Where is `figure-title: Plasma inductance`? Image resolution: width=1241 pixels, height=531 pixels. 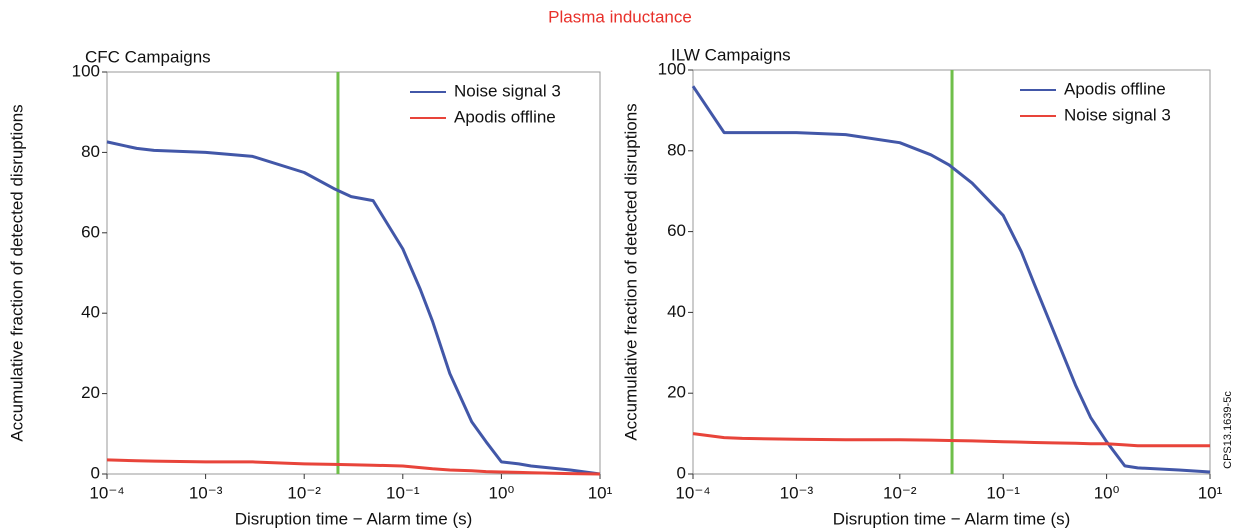 figure-title: Plasma inductance is located at coordinates (620, 16).